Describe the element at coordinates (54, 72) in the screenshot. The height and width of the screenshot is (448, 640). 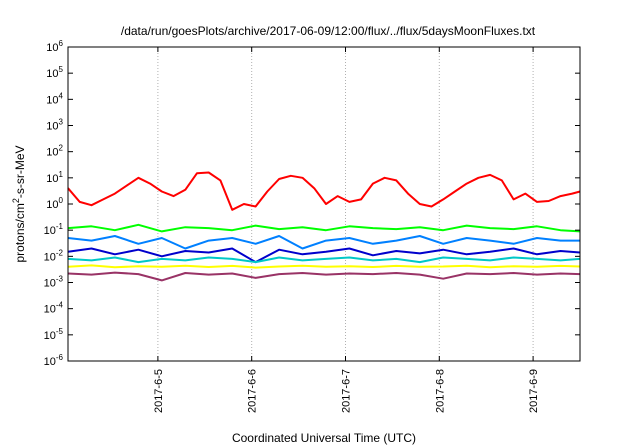
I see `y-tick-label: 10⁵` at that location.